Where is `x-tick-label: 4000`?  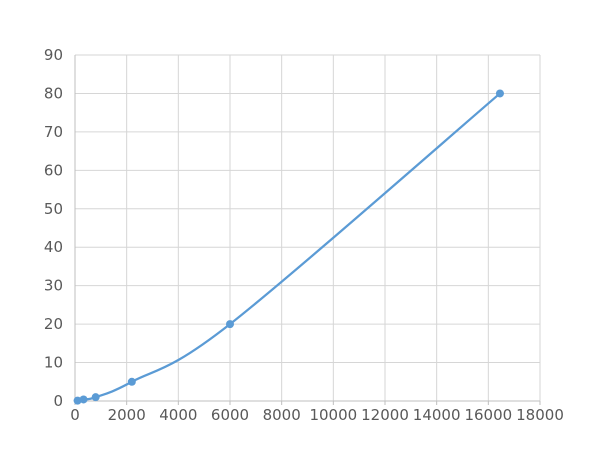 x-tick-label: 4000 is located at coordinates (178, 415).